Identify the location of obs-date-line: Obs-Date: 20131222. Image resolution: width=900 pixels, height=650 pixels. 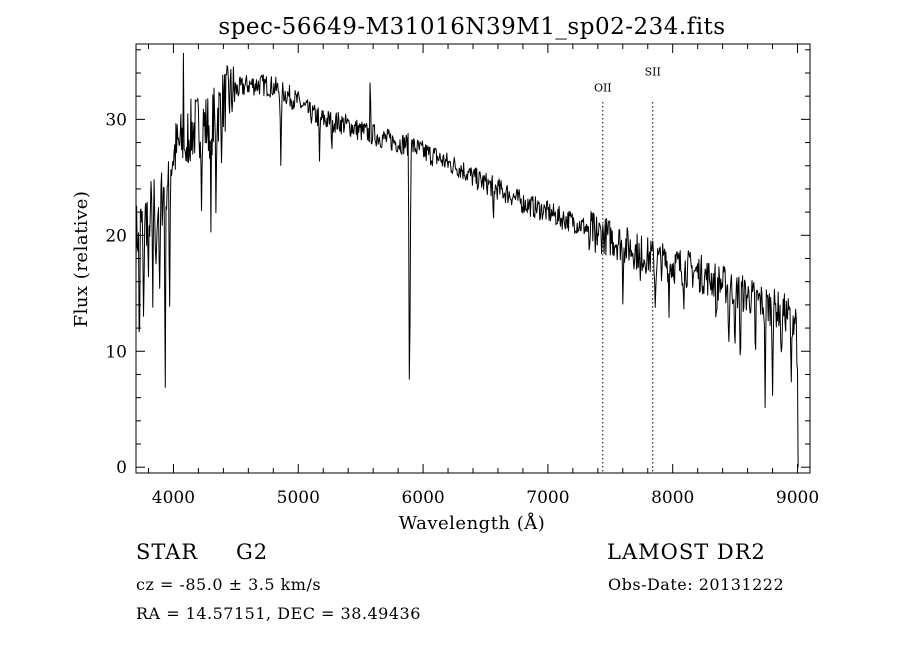
(696, 584).